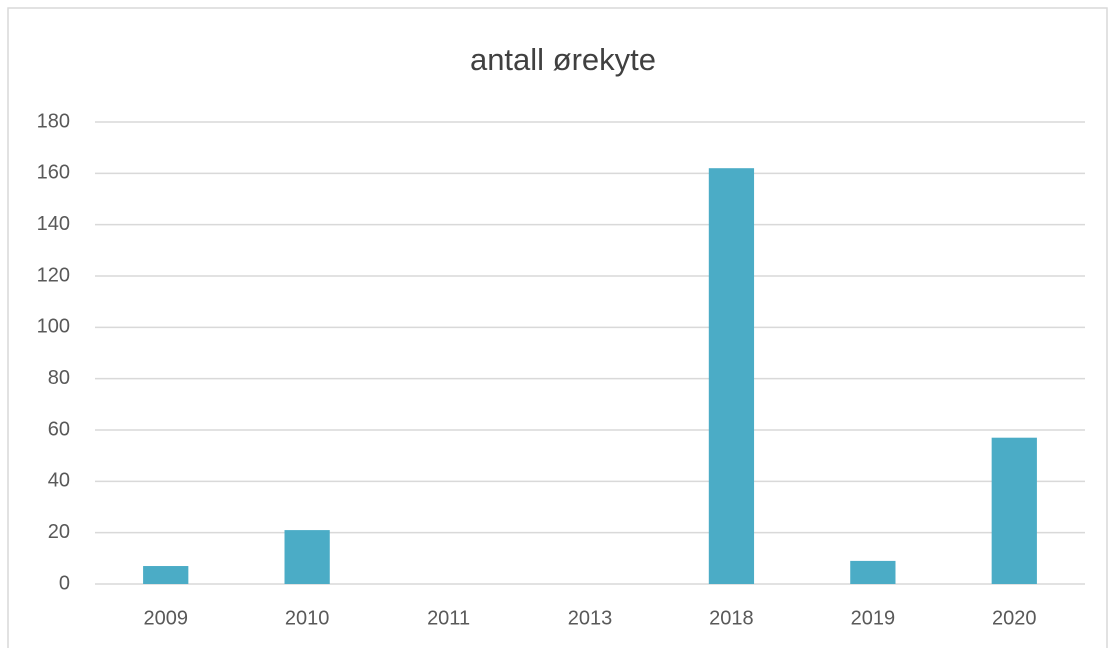 This screenshot has width=1108, height=648. Describe the element at coordinates (563, 59) in the screenshot. I see `chart-title: antall ørekyte` at that location.